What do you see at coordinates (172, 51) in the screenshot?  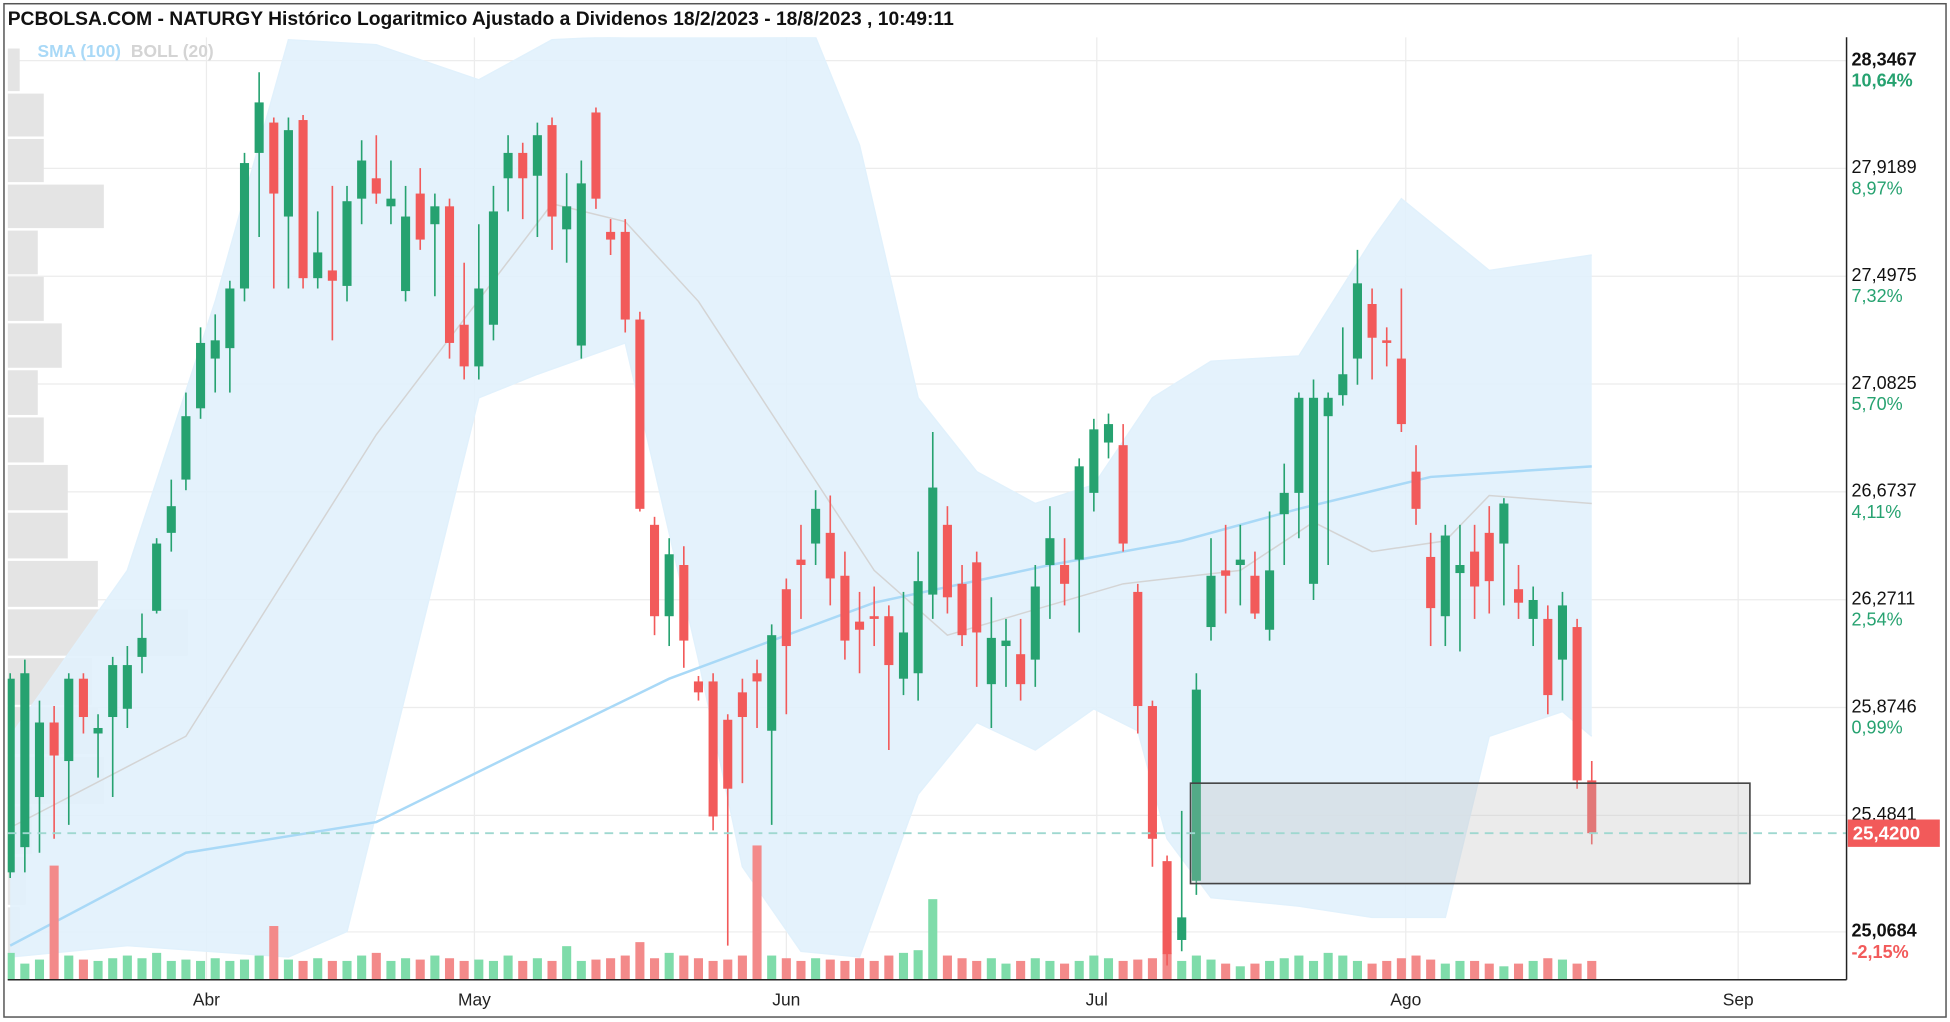 I see `legend-boll: BOLL (20)` at bounding box center [172, 51].